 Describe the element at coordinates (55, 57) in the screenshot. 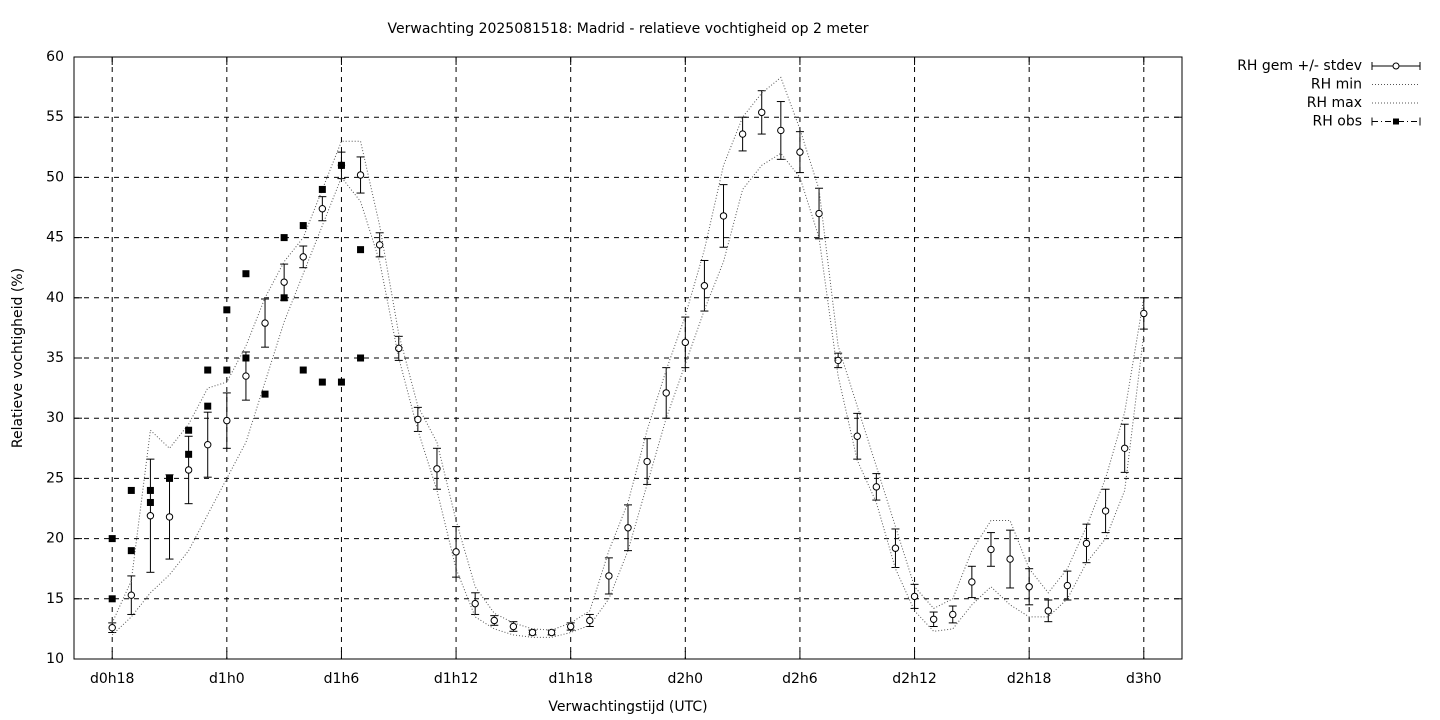

I see `y-tick-label: 60` at that location.